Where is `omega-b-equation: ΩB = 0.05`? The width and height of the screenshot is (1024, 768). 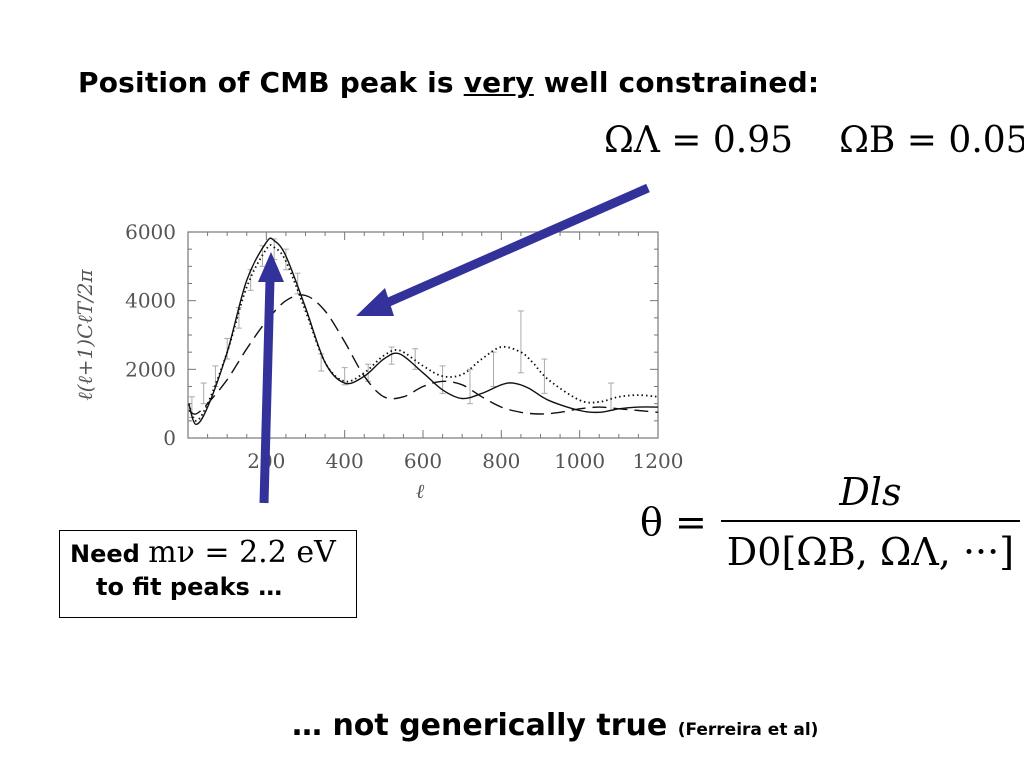
omega-b-equation: ΩB = 0.05 is located at coordinates (931, 140).